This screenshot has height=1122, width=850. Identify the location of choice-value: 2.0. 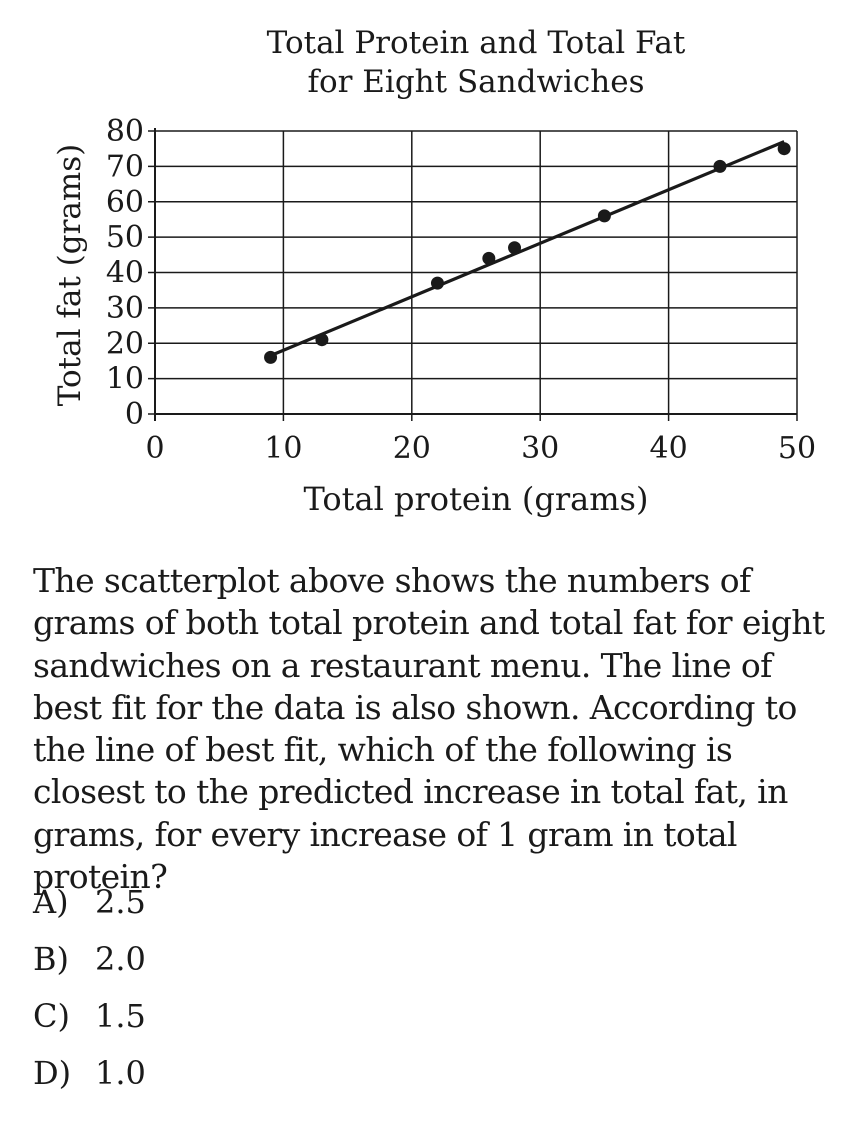
(120, 959).